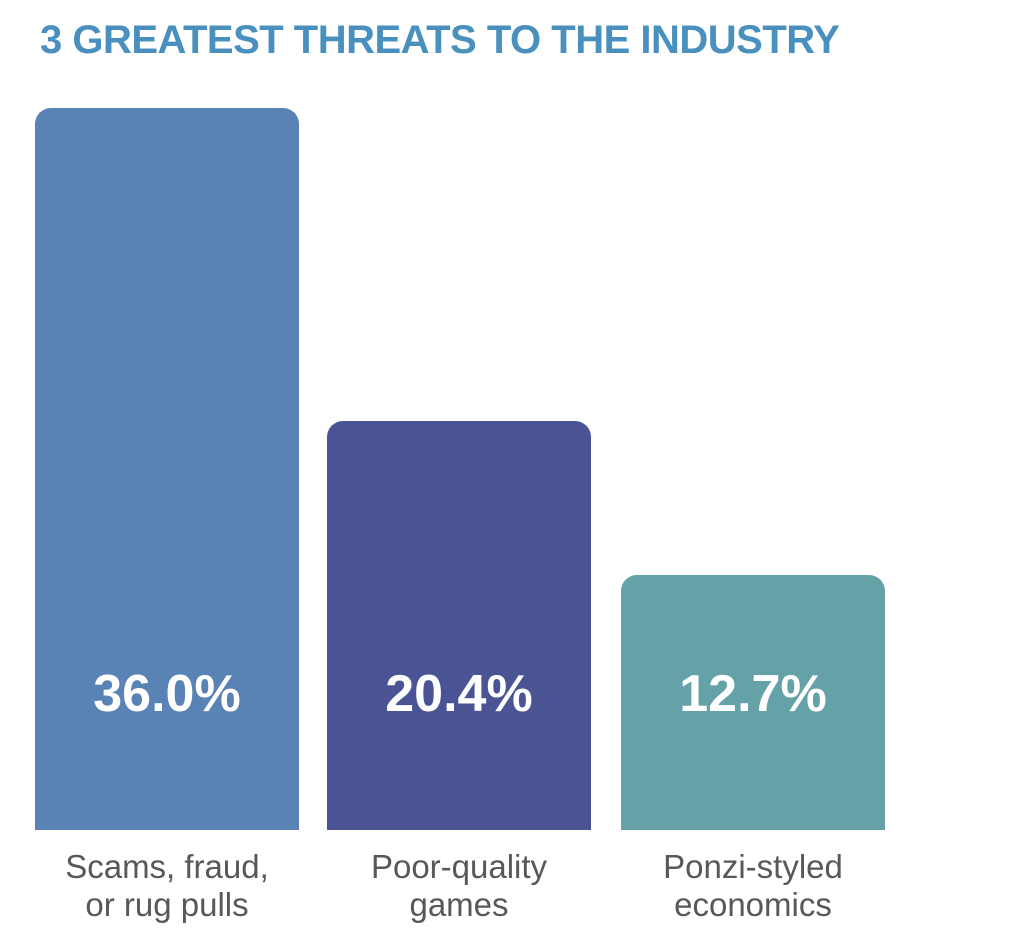 This screenshot has height=949, width=1024. I want to click on category-label-line: or rug pulls, so click(167, 904).